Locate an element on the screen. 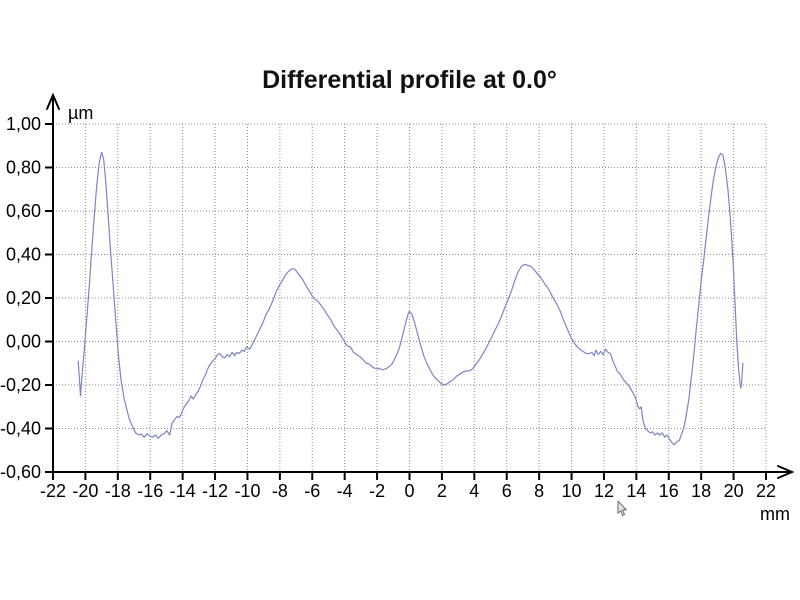 The width and height of the screenshot is (800, 600). x-tick-label: 20 is located at coordinates (734, 491).